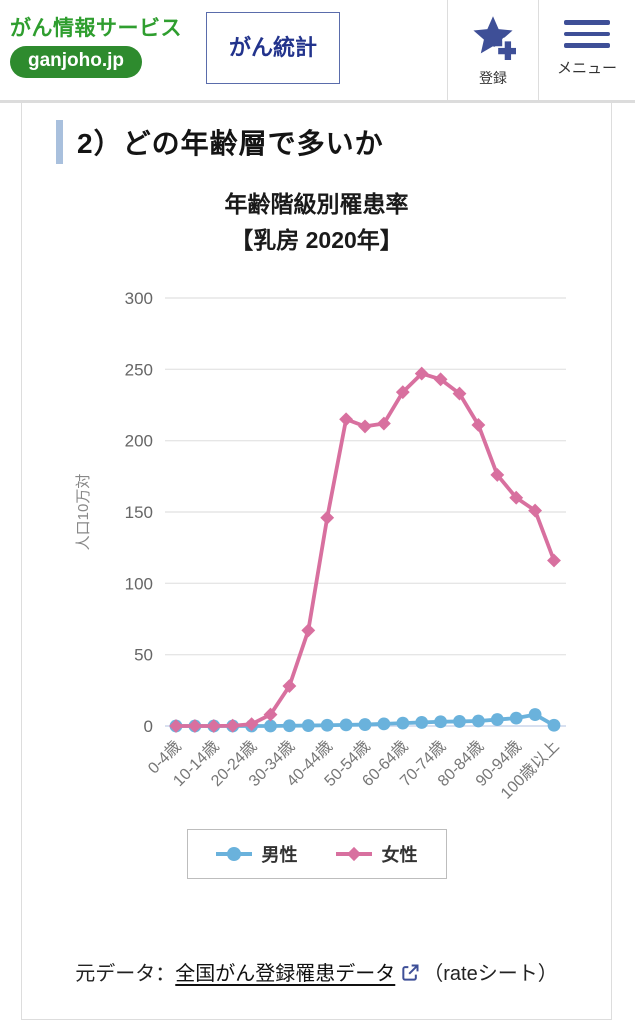 This screenshot has height=1024, width=635. I want to click on legend-label-female: 女性, so click(399, 855).